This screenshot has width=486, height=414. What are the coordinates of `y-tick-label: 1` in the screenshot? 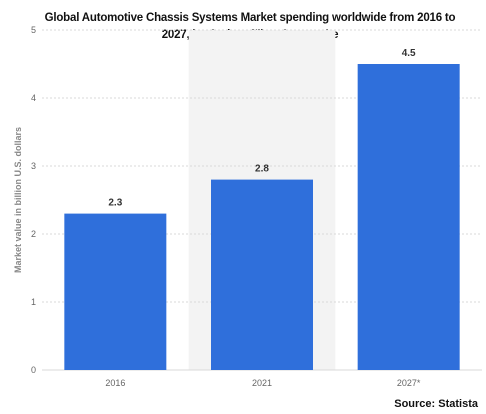 It's located at (33, 302).